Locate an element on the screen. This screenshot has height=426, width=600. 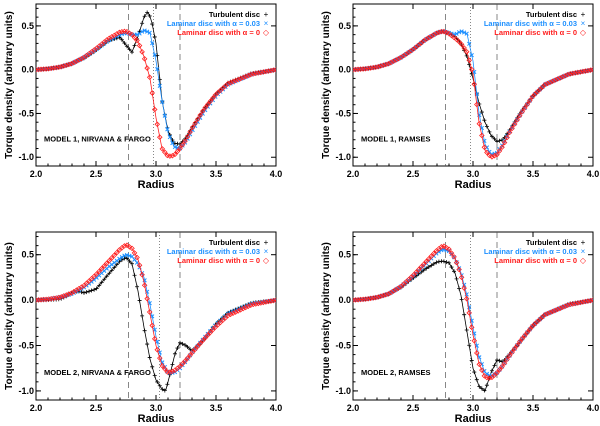
x-axis-label: Radius is located at coordinates (156, 419).